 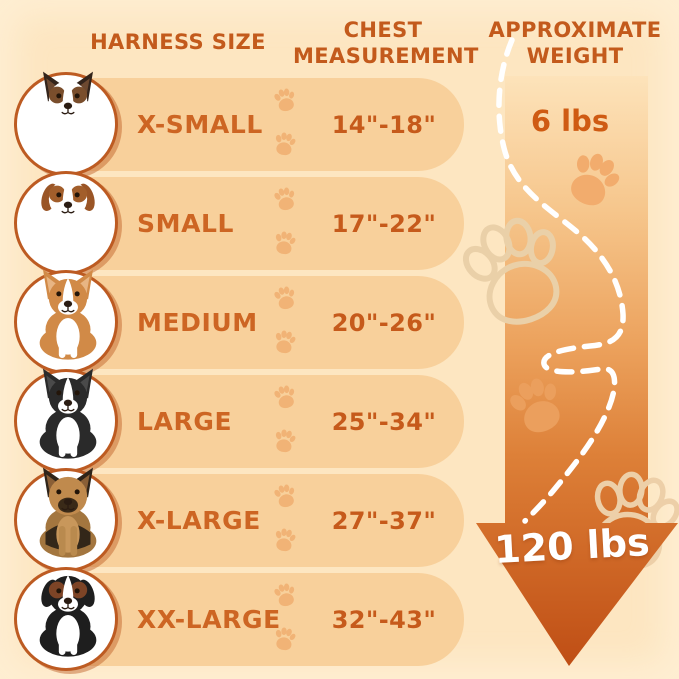 I want to click on arrow-shaft, so click(x=576, y=299).